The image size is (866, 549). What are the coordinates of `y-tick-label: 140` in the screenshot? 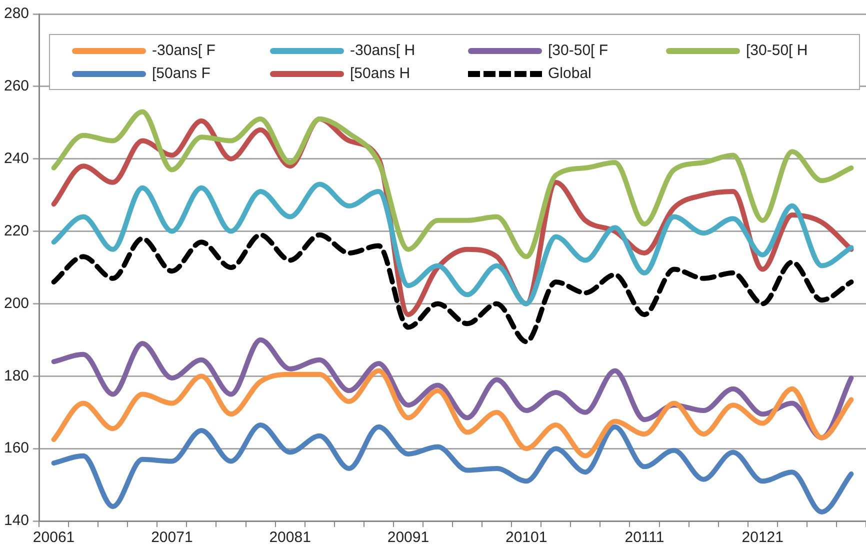 It's located at (17, 521).